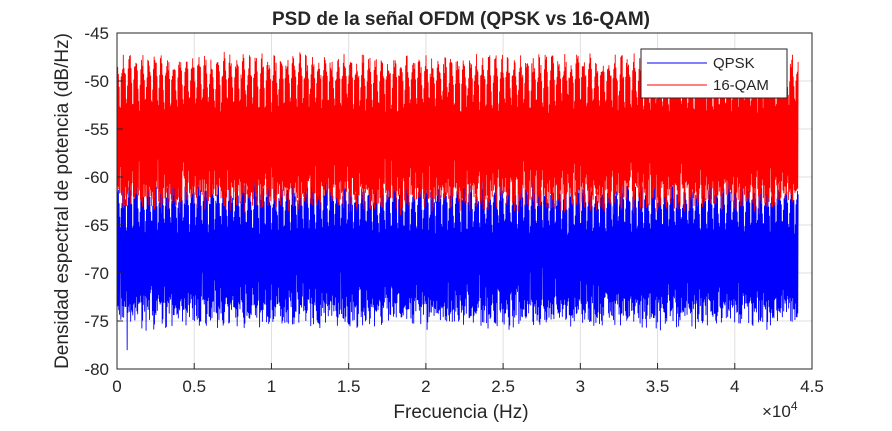  I want to click on y-tick-label: -45, so click(96, 33).